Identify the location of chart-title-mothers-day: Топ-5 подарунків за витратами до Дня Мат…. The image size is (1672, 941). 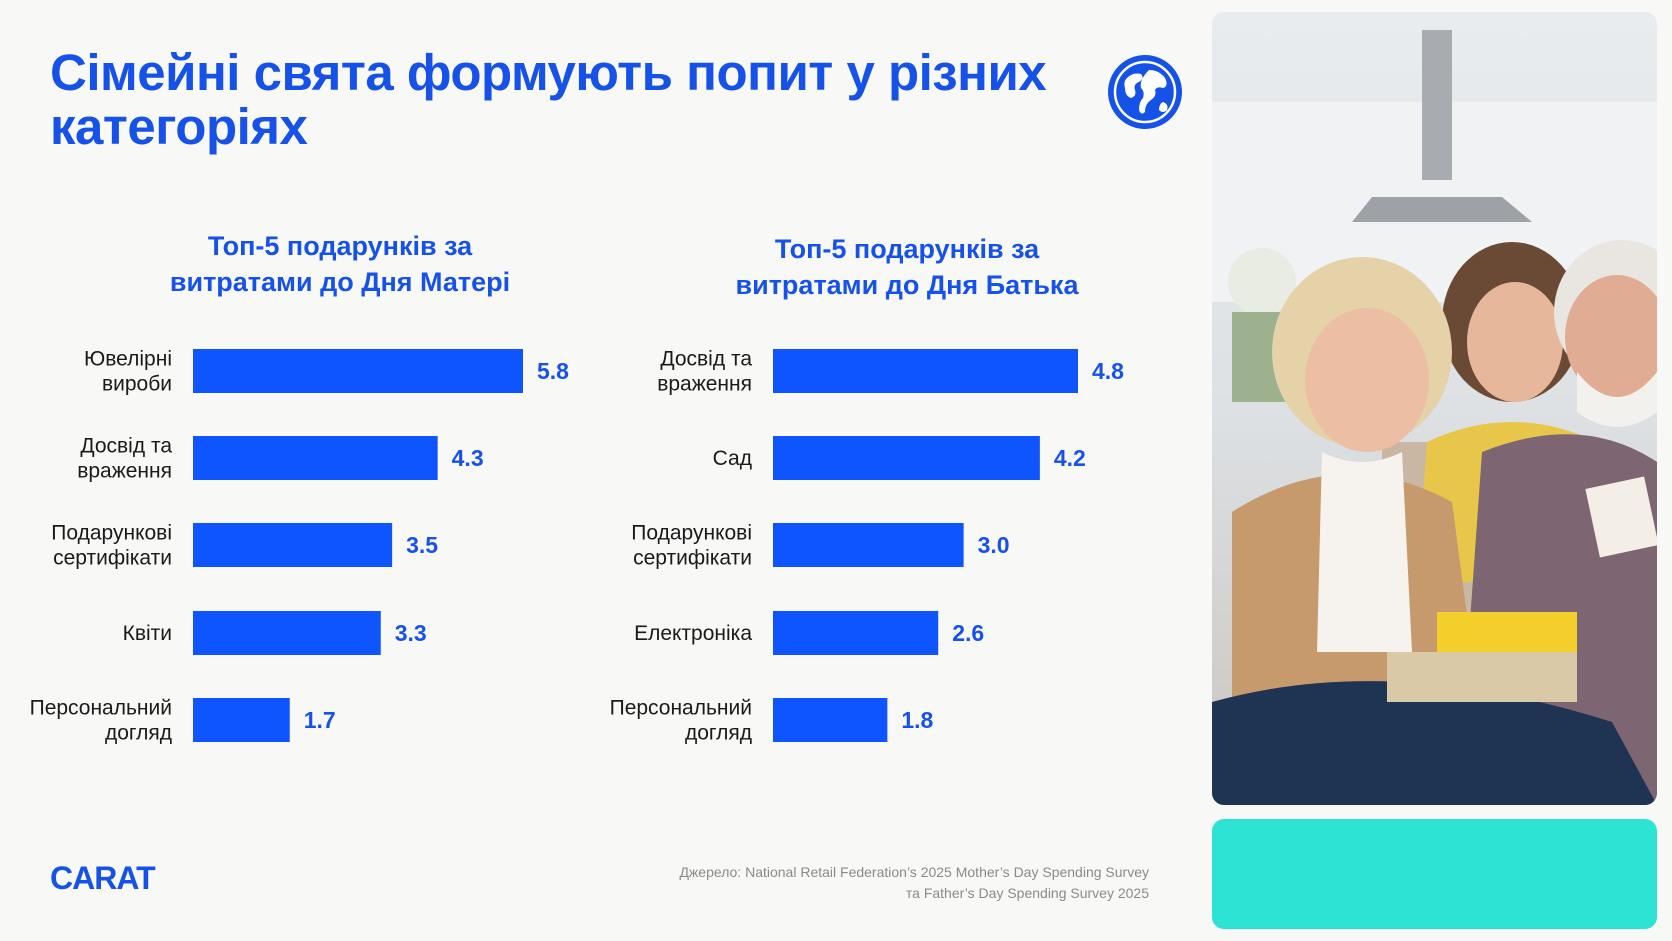
(340, 264).